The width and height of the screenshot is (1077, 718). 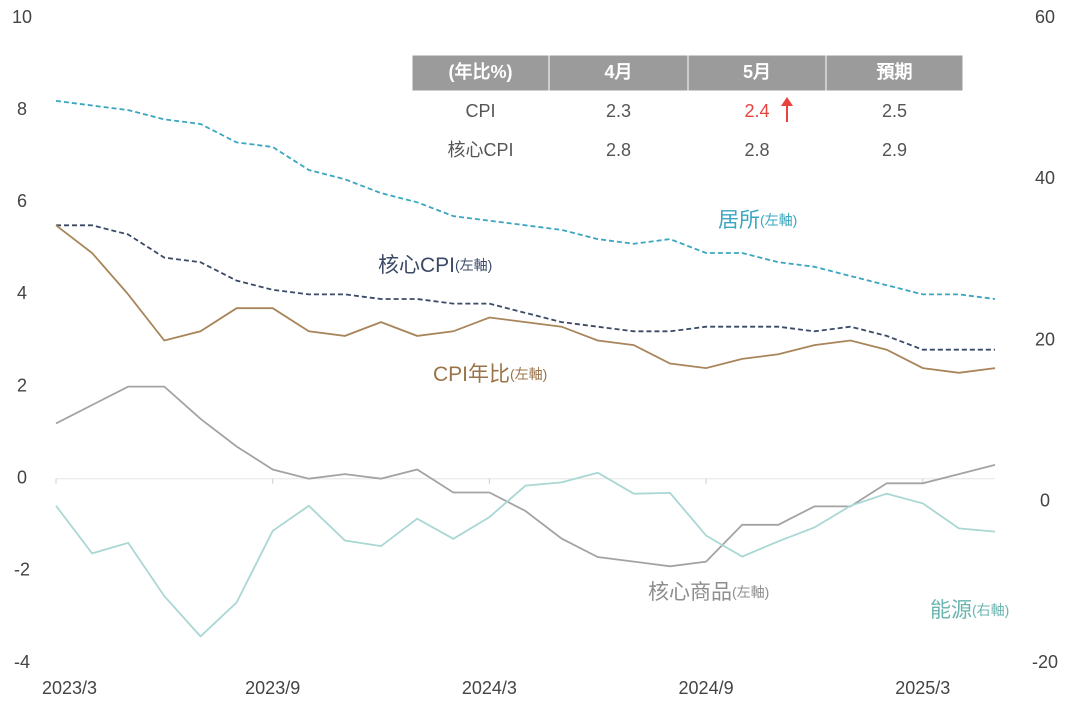 I want to click on series-label: 能源(右軸), so click(x=969, y=610).